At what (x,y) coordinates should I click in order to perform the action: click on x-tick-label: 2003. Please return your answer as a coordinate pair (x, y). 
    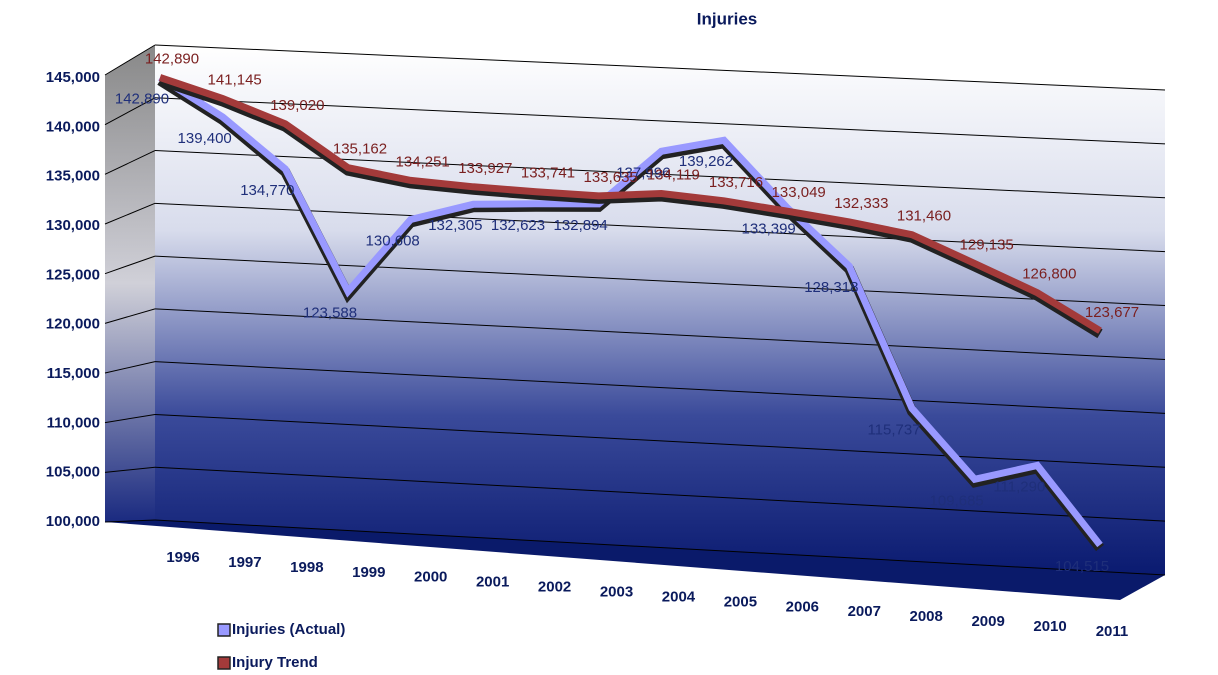
    Looking at the image, I should click on (616, 592).